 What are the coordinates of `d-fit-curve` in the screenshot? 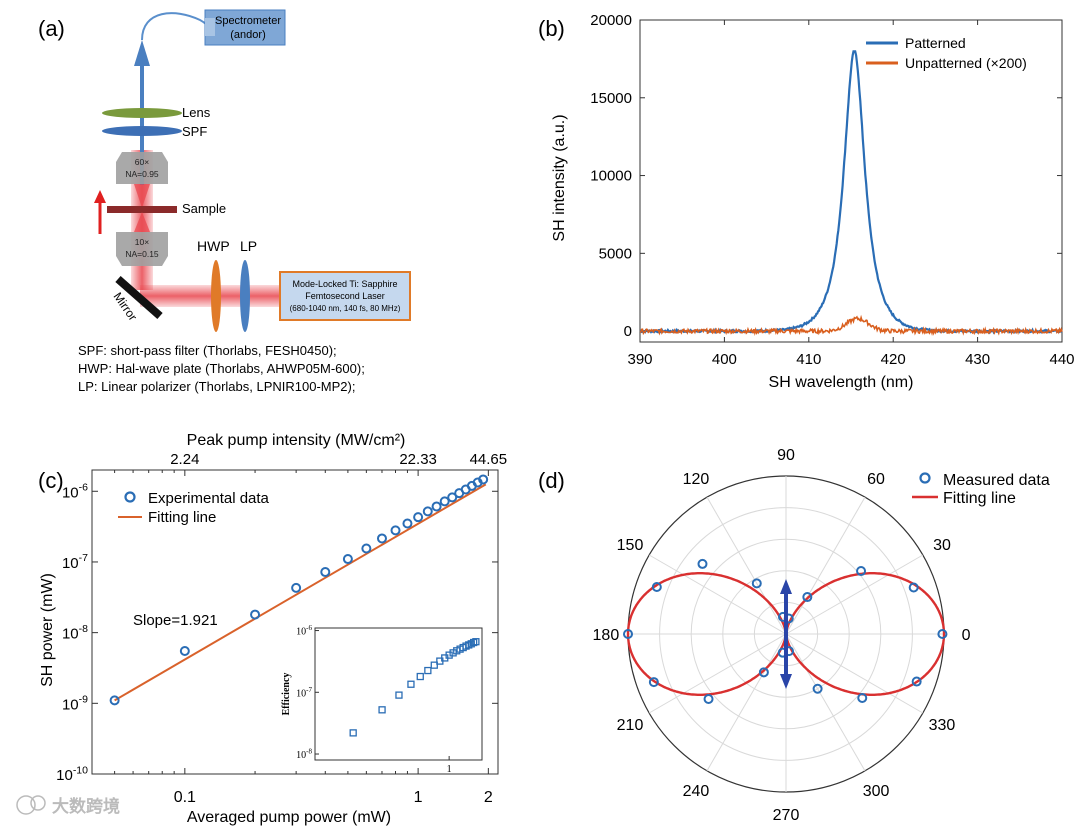 It's located at (786, 634).